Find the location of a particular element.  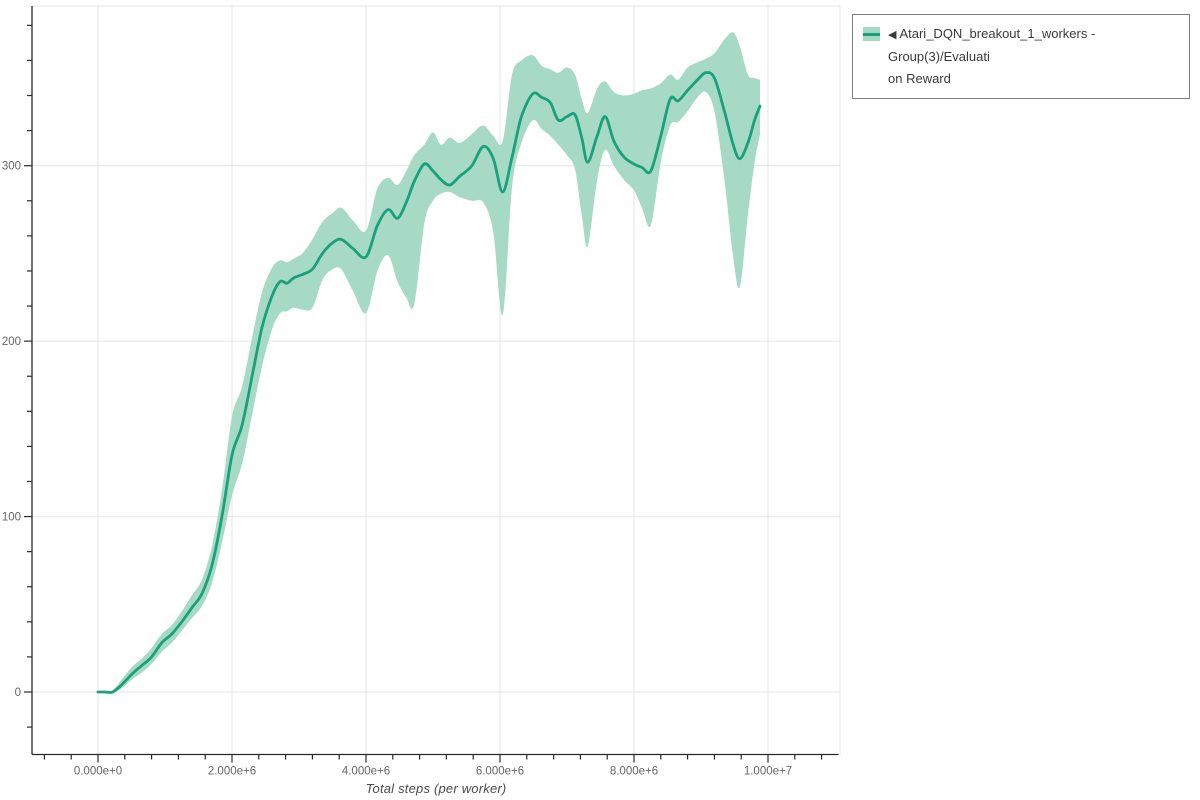

collapse-arrow-icon: ◀ is located at coordinates (892, 35).